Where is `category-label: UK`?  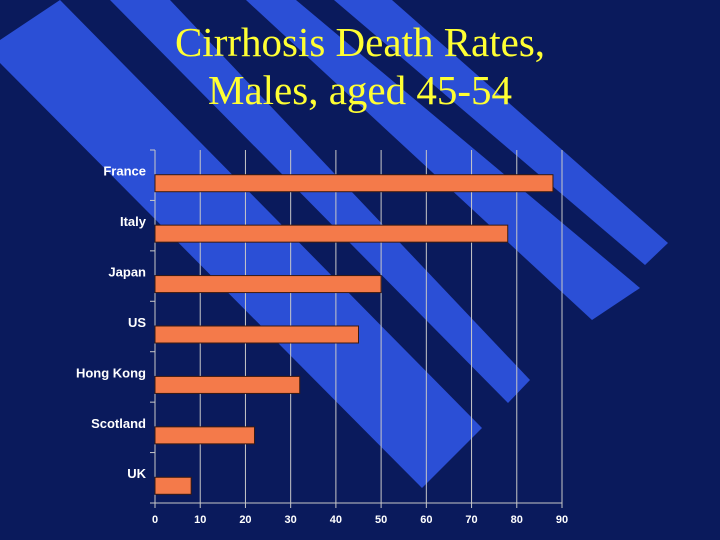 category-label: UK is located at coordinates (136, 473).